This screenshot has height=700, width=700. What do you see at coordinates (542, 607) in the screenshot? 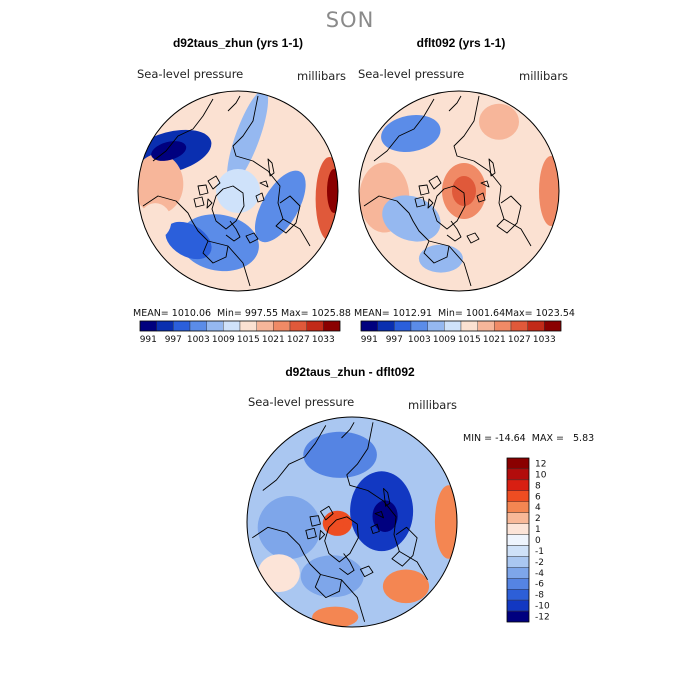
I see `colorbar-tick-label: -10` at bounding box center [542, 607].